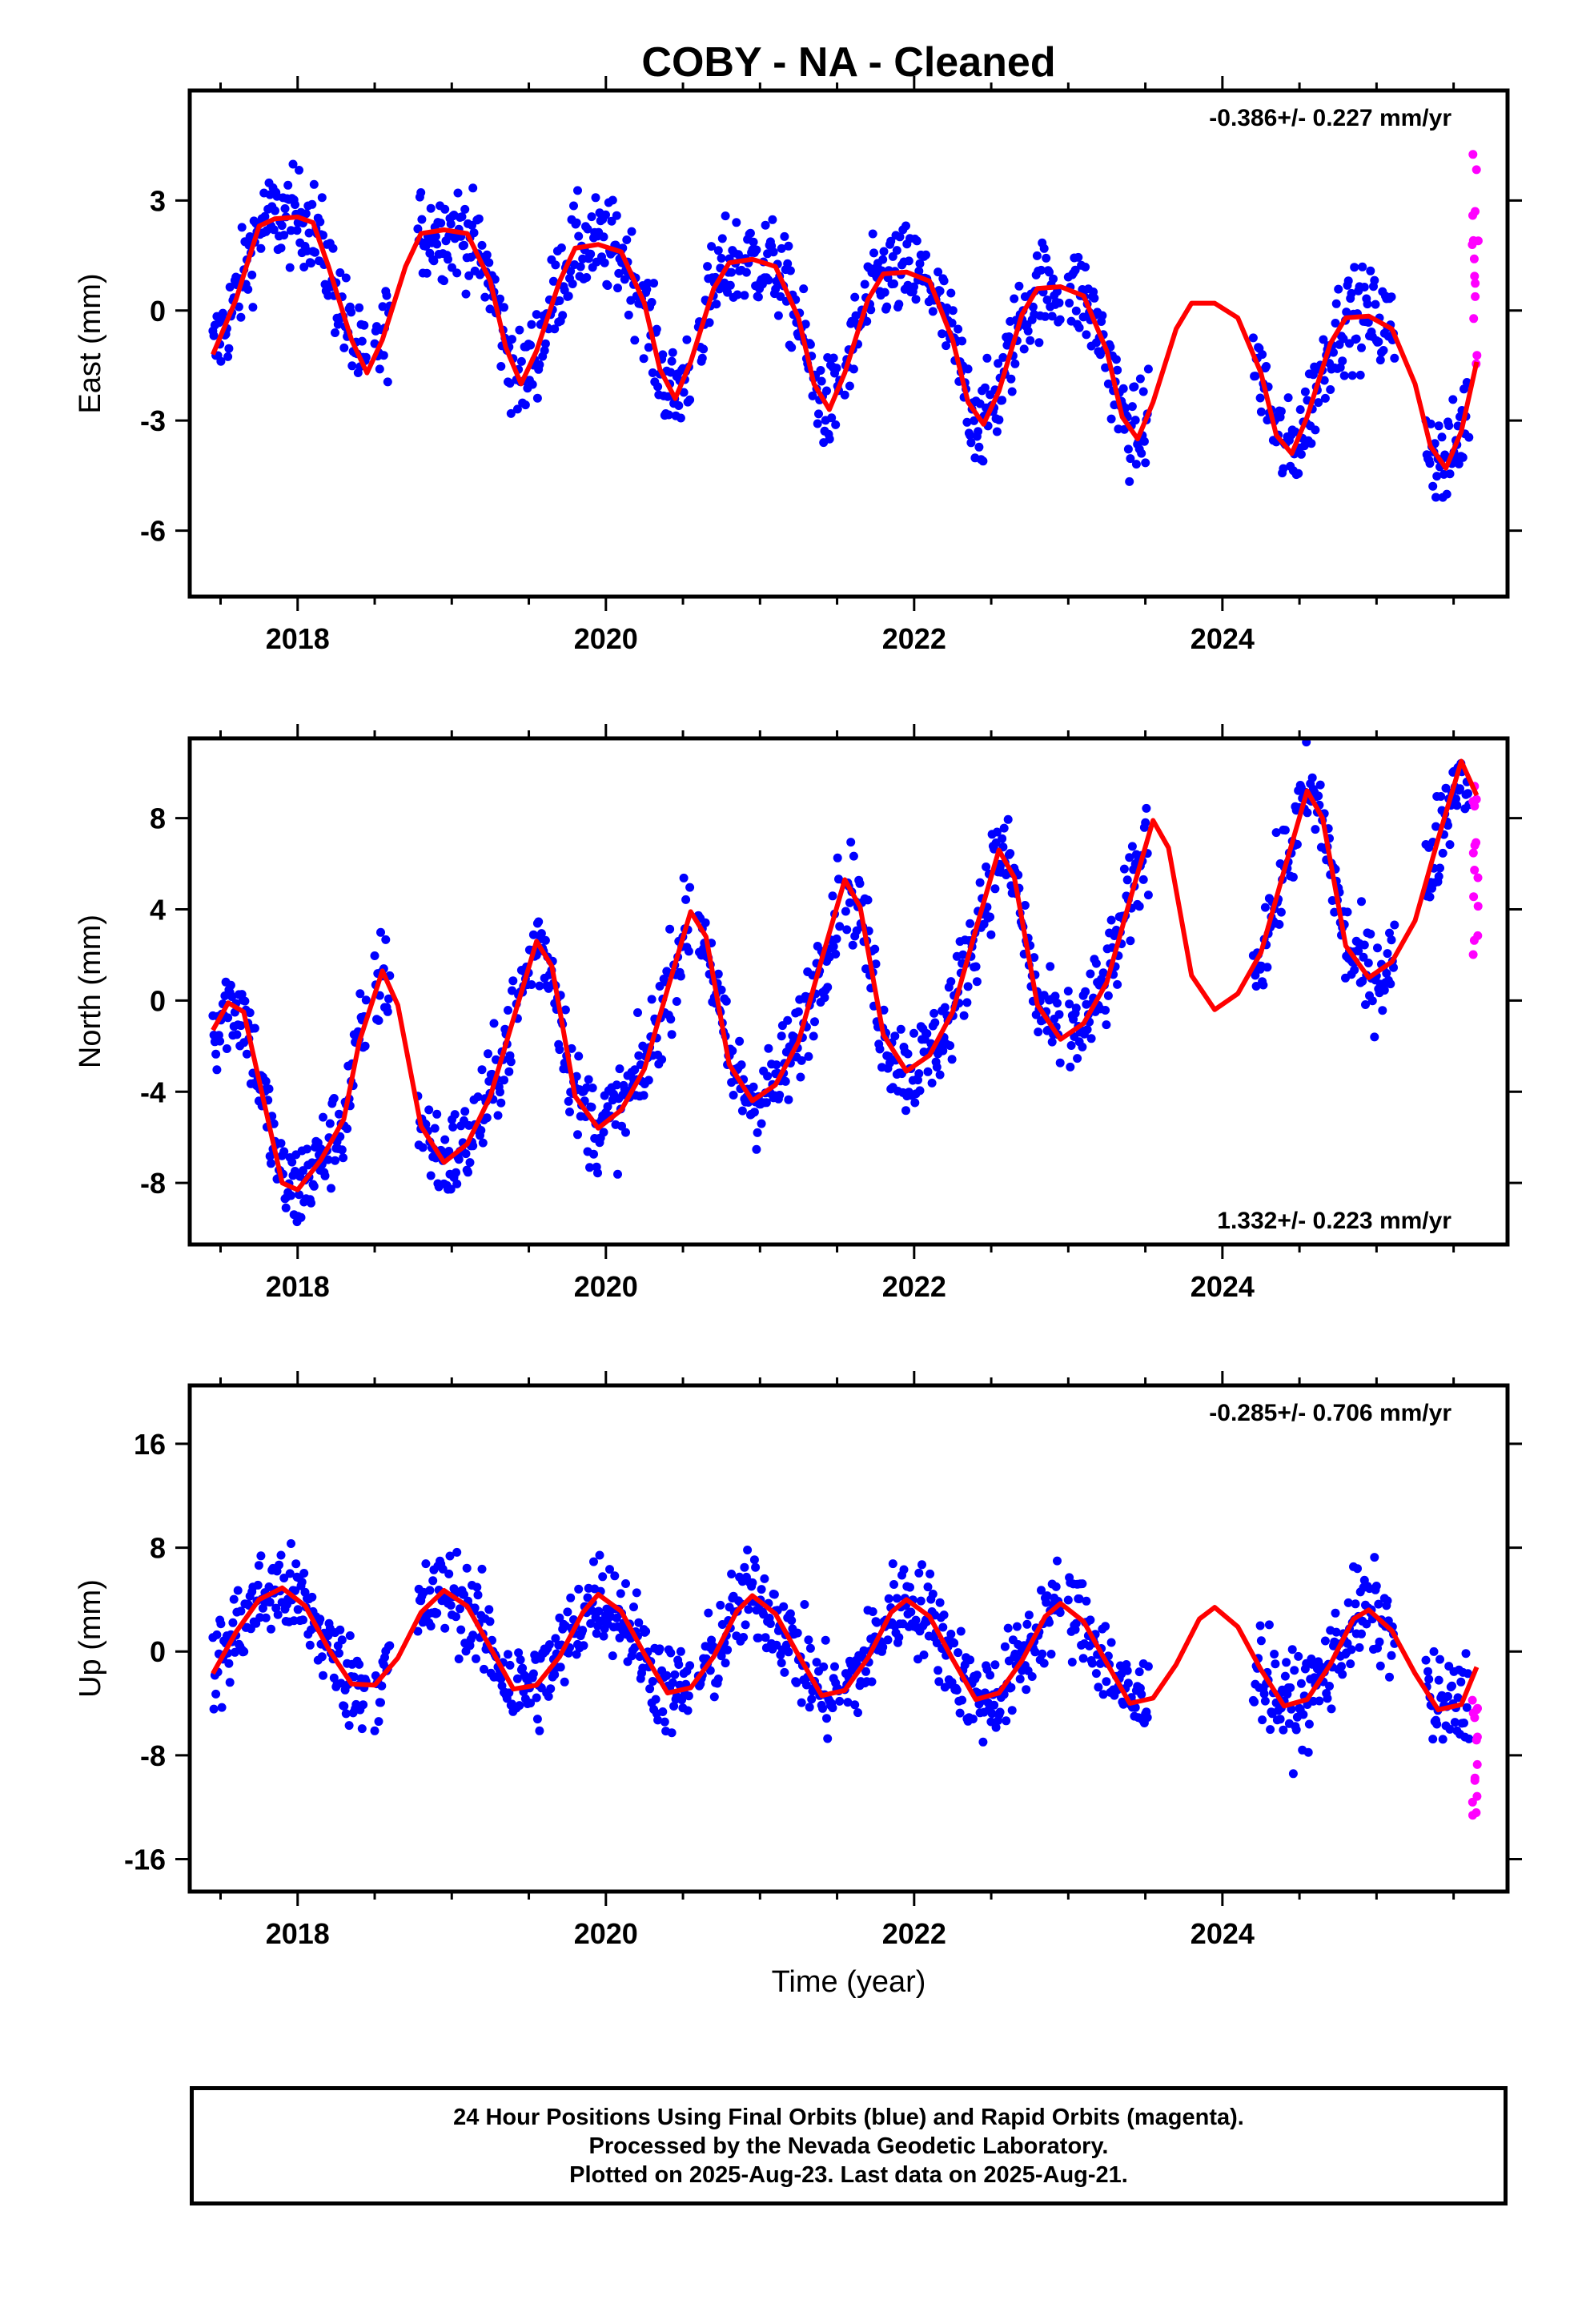 This screenshot has height=2324, width=1582. What do you see at coordinates (1334, 1221) in the screenshot?
I see `north-rate-label: 1.332+/- 0.223 mm/yr` at bounding box center [1334, 1221].